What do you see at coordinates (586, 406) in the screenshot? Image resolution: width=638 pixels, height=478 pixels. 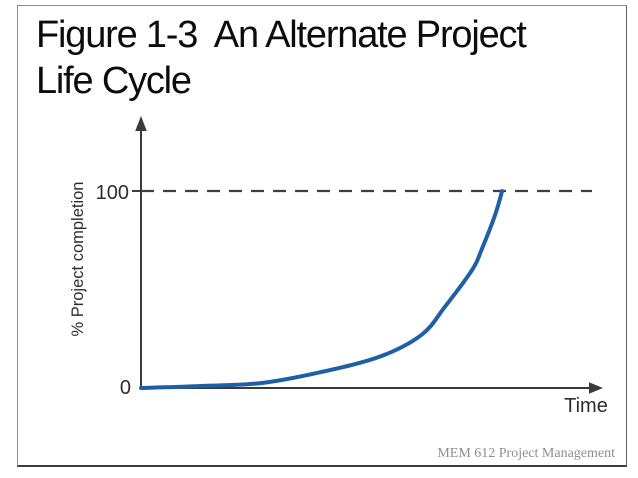 I see `x-axis-label: Time` at bounding box center [586, 406].